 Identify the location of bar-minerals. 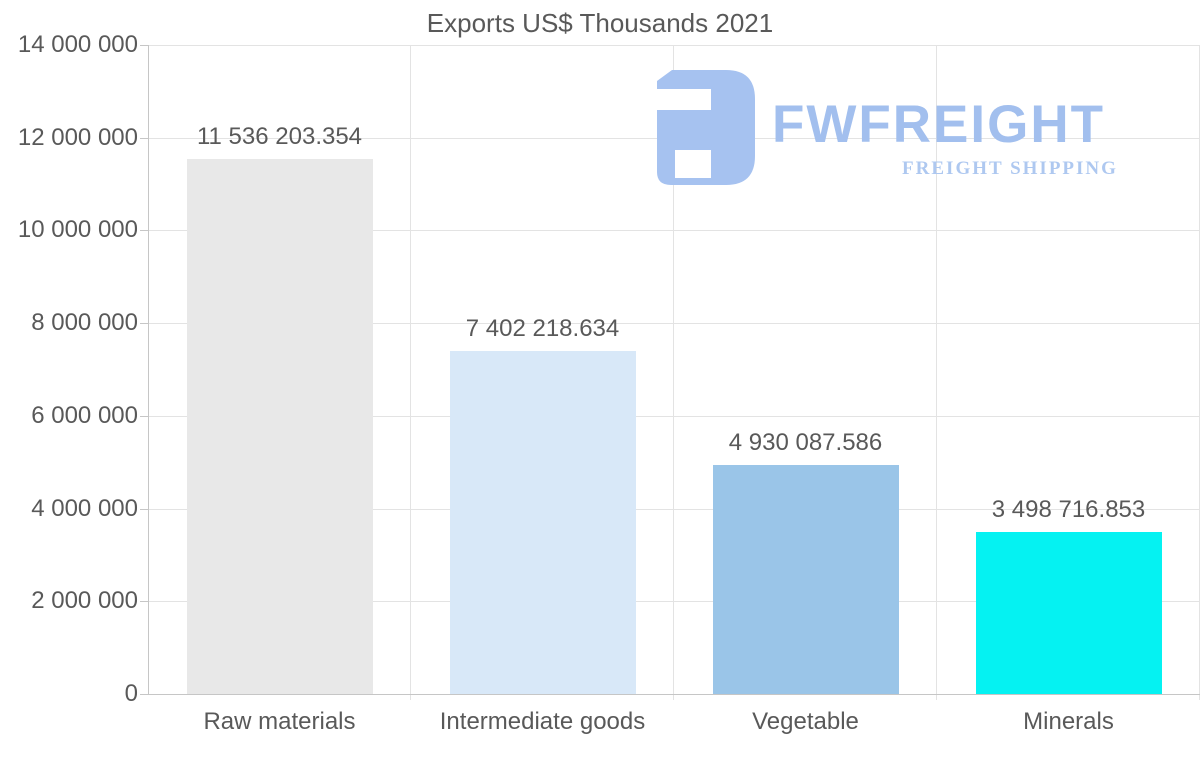
(1068, 612).